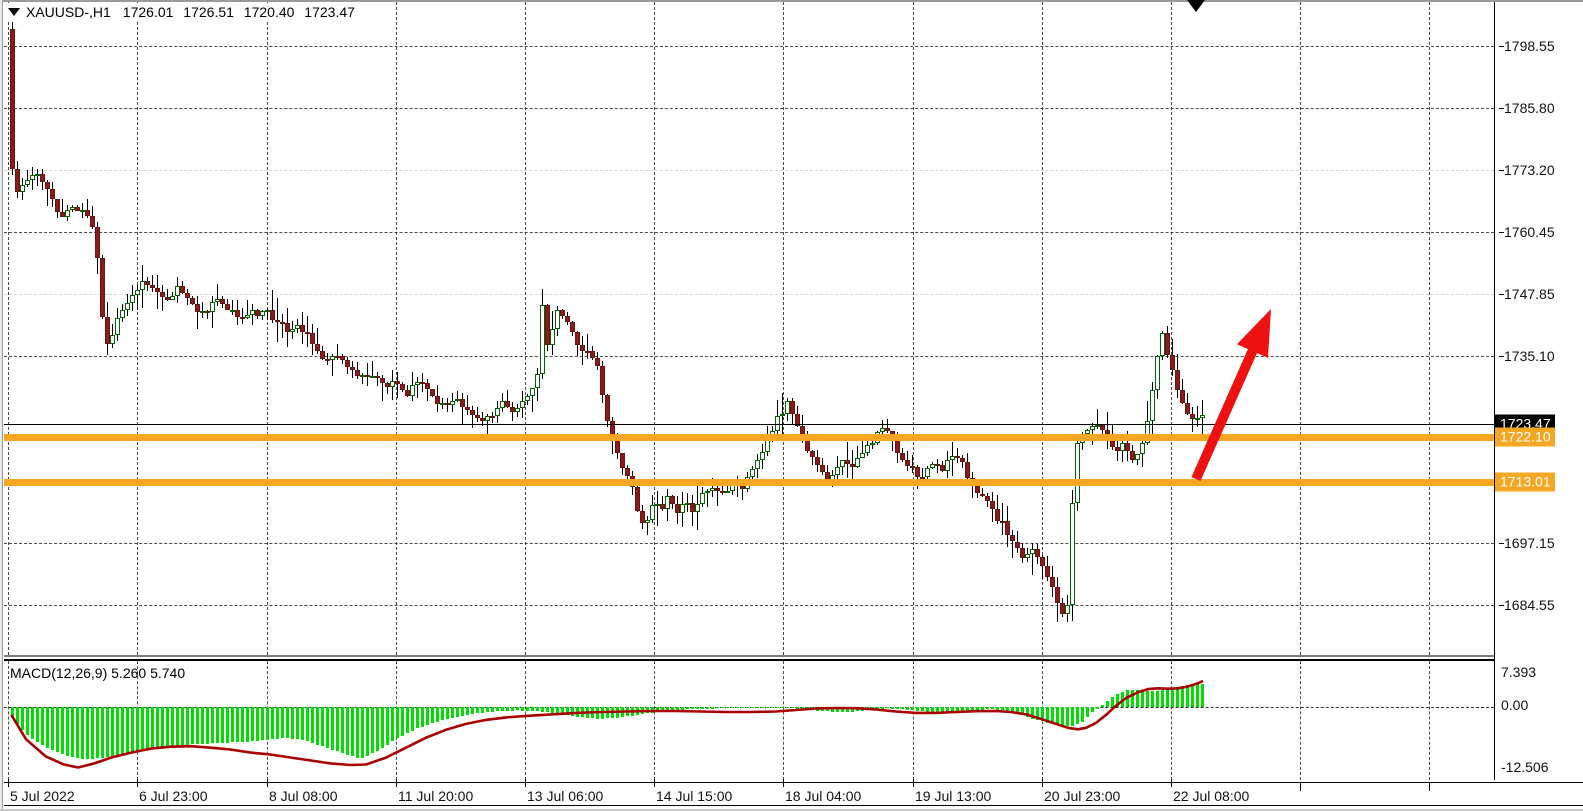 The width and height of the screenshot is (1583, 811). Describe the element at coordinates (749, 656) in the screenshot. I see `pane-divider` at that location.